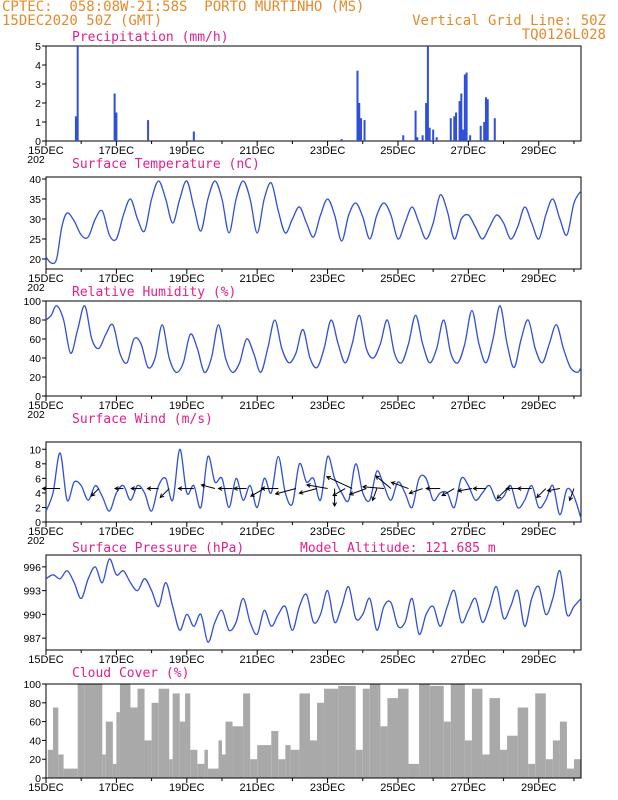 This screenshot has width=618, height=800. I want to click on x-sublabel: 202, so click(36, 541).